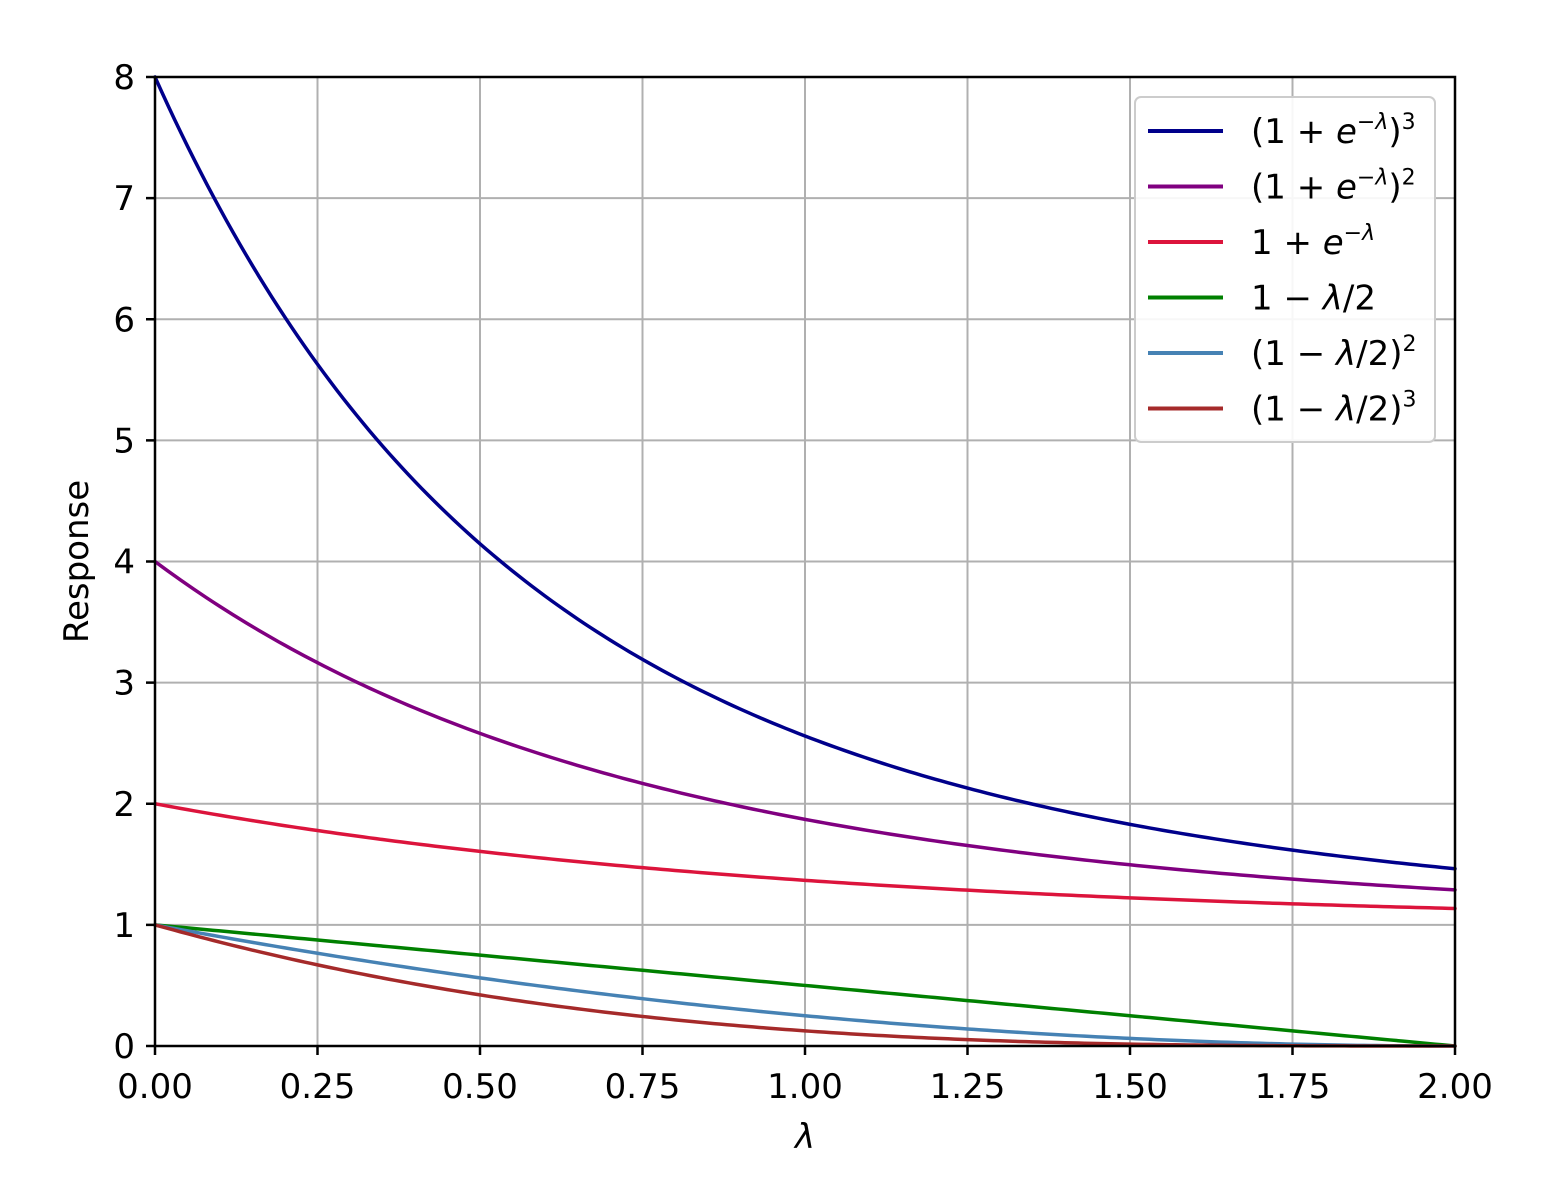 Image resolution: width=1558 pixels, height=1188 pixels. What do you see at coordinates (1333, 187) in the screenshot?
I see `legend-label: (1 + e−λ)2` at bounding box center [1333, 187].